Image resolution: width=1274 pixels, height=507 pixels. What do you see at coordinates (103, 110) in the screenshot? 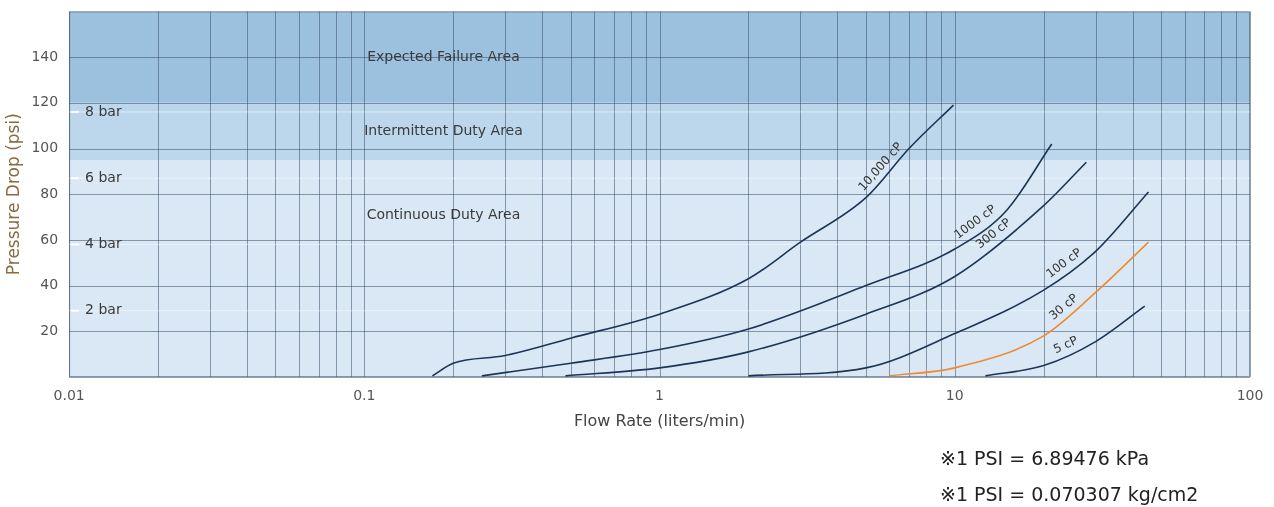
I see `ref-line-label: 8 bar` at bounding box center [103, 110].